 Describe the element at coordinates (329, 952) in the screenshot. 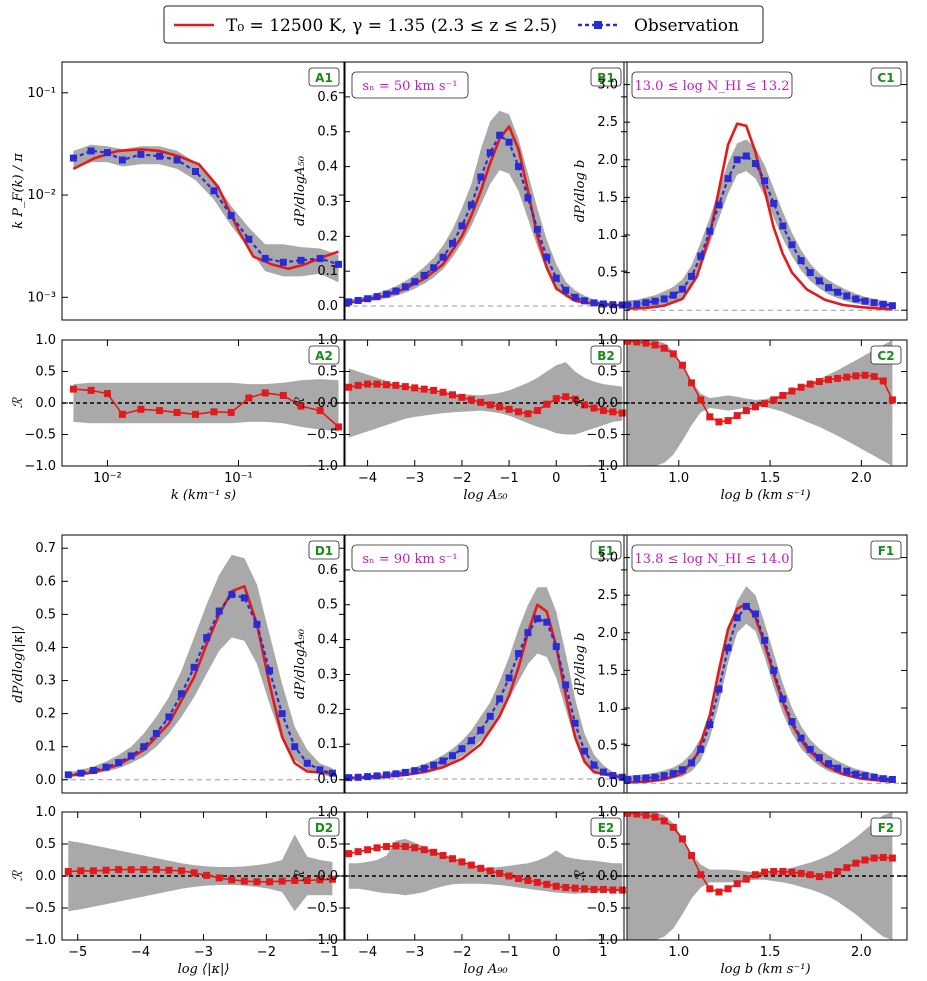

I see `x-tick-label: −1` at that location.